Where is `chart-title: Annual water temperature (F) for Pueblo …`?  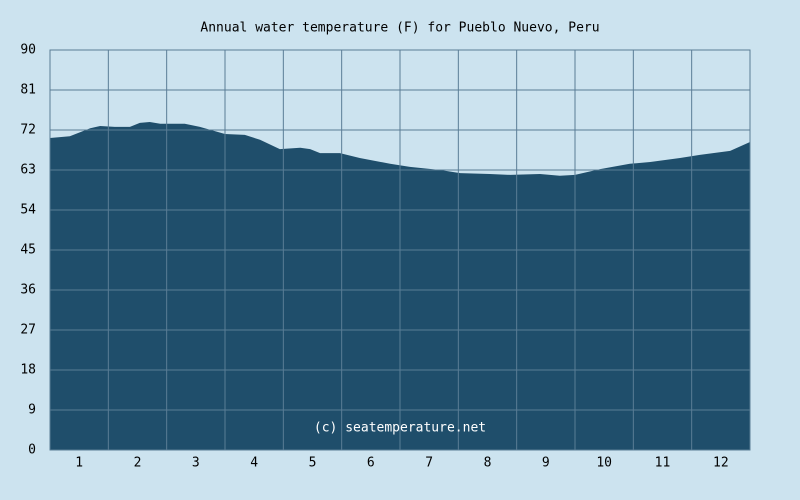 chart-title: Annual water temperature (F) for Pueblo … is located at coordinates (399, 28).